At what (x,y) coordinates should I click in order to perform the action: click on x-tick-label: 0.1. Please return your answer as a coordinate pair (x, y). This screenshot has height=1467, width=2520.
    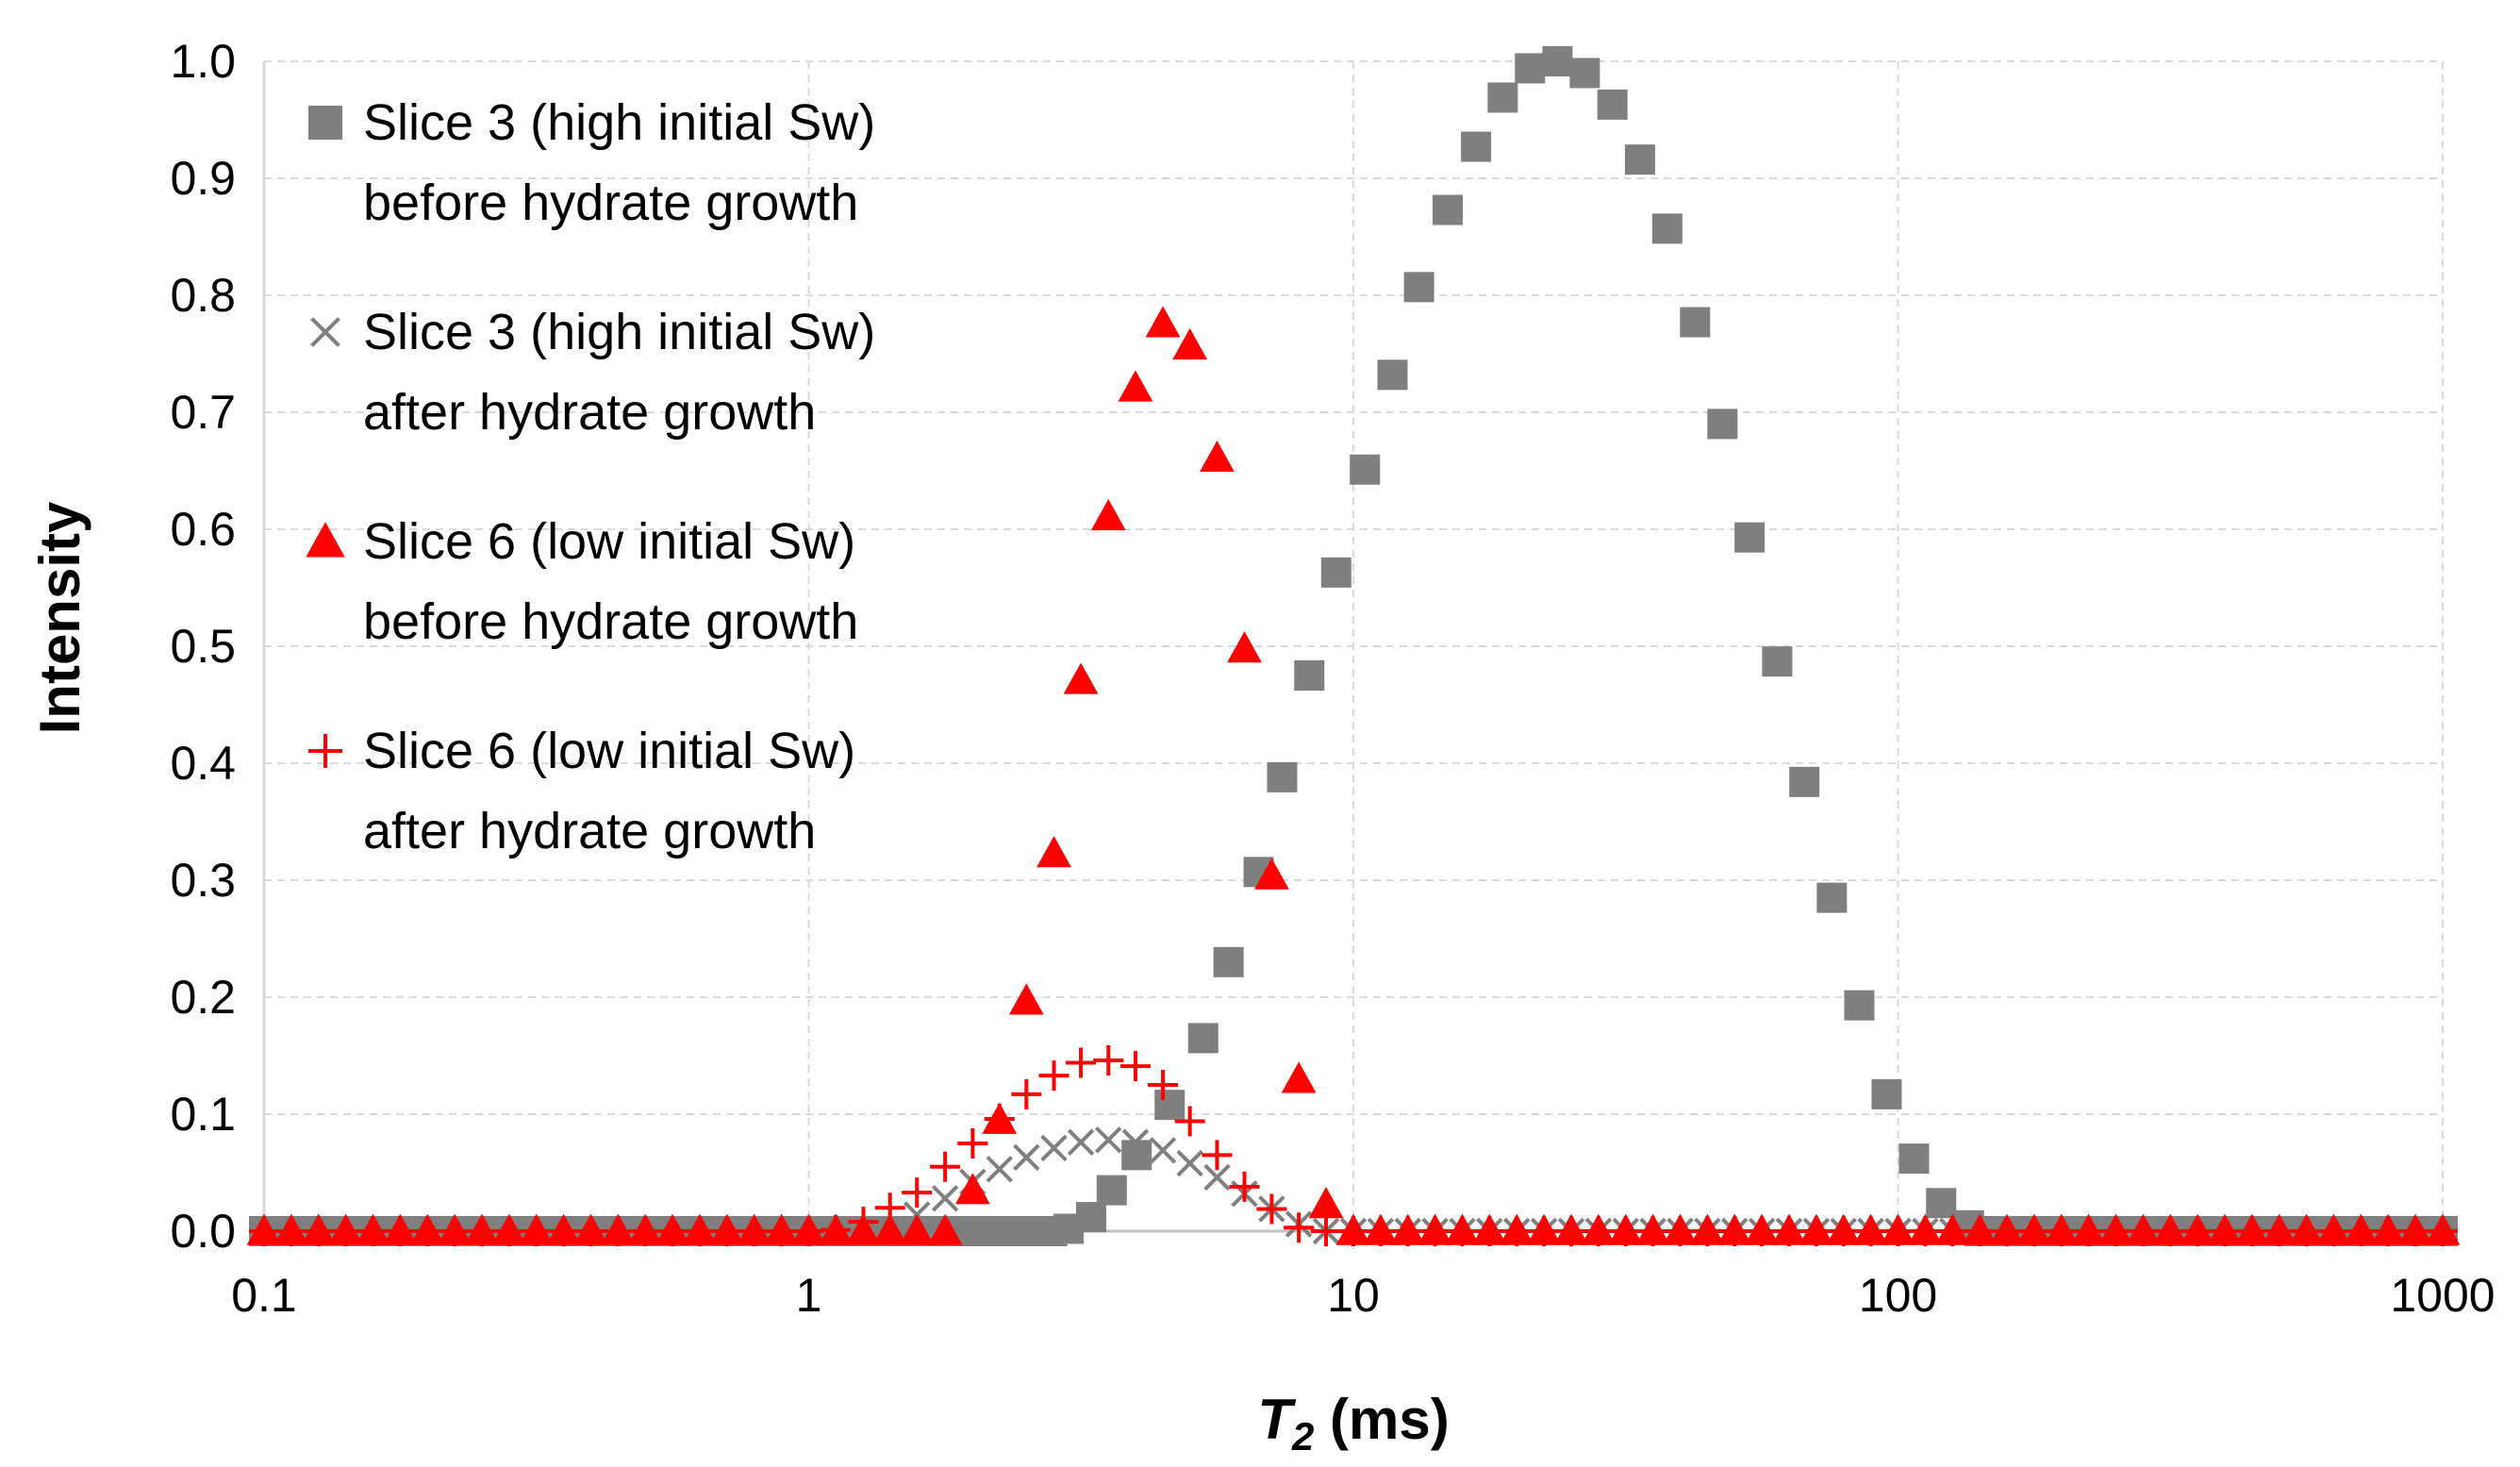
    Looking at the image, I should click on (264, 1295).